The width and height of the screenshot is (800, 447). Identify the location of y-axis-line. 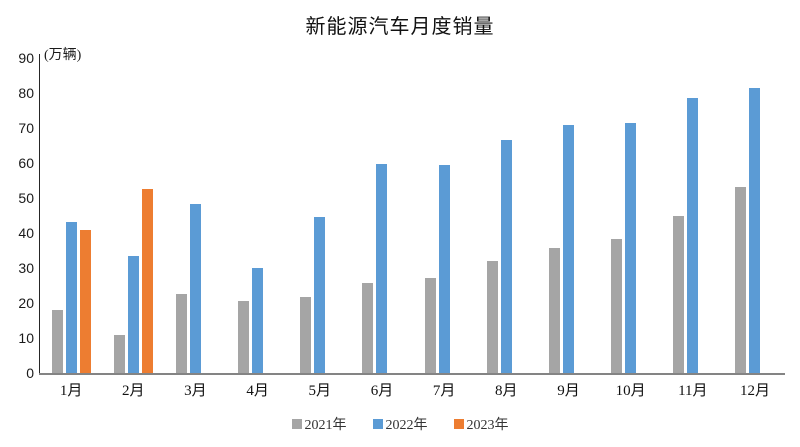
(39, 213).